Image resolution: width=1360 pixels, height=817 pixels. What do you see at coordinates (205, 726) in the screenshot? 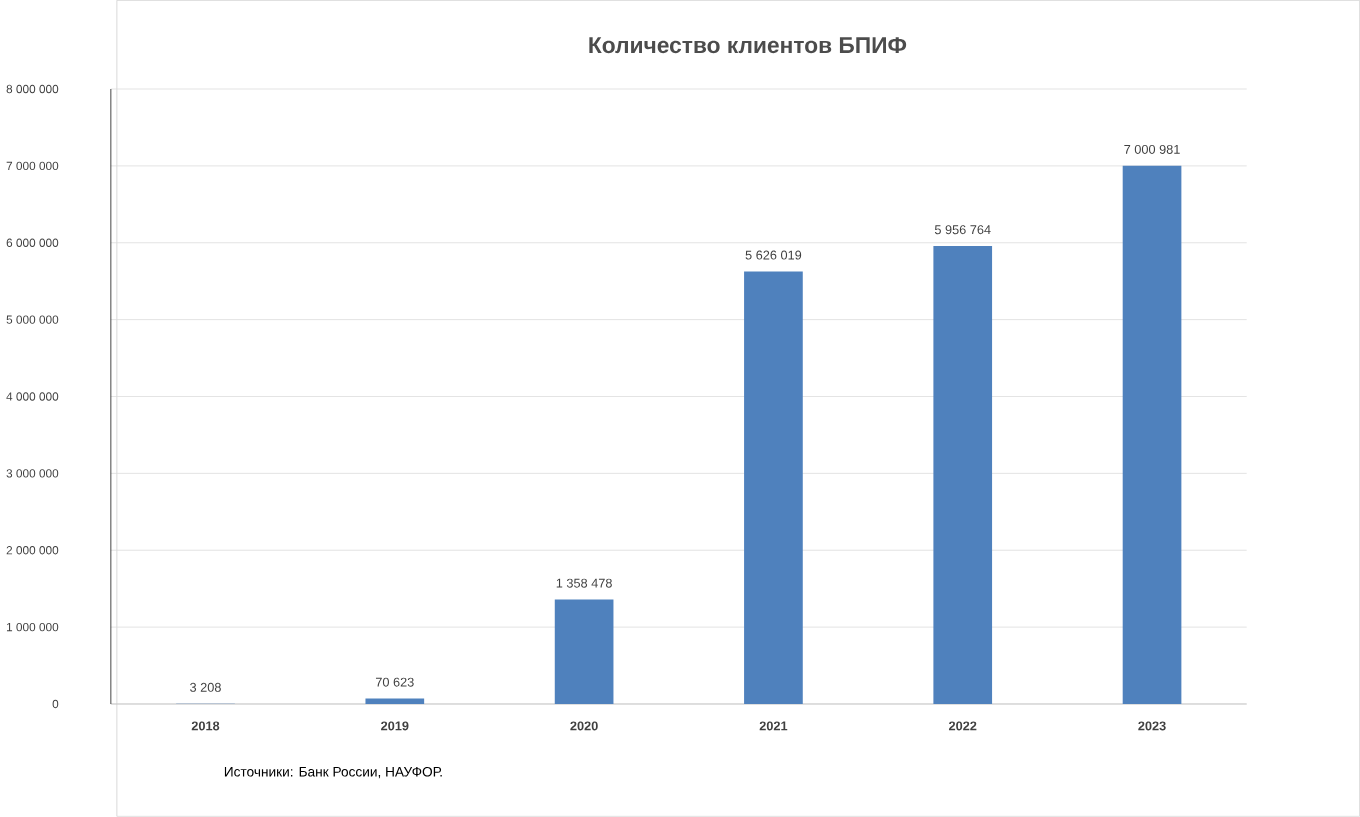
I see `x-tick-label: 2018` at bounding box center [205, 726].